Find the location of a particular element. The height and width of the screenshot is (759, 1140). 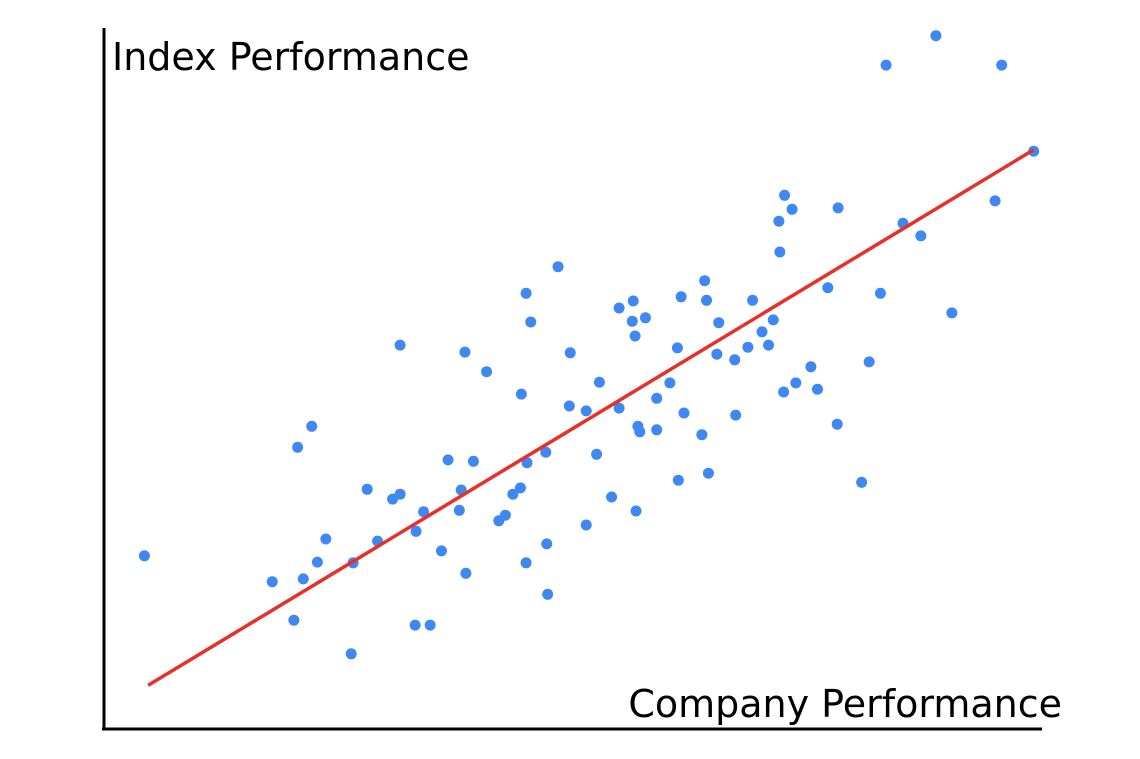

y-axis-label: Index Performance is located at coordinates (291, 57).